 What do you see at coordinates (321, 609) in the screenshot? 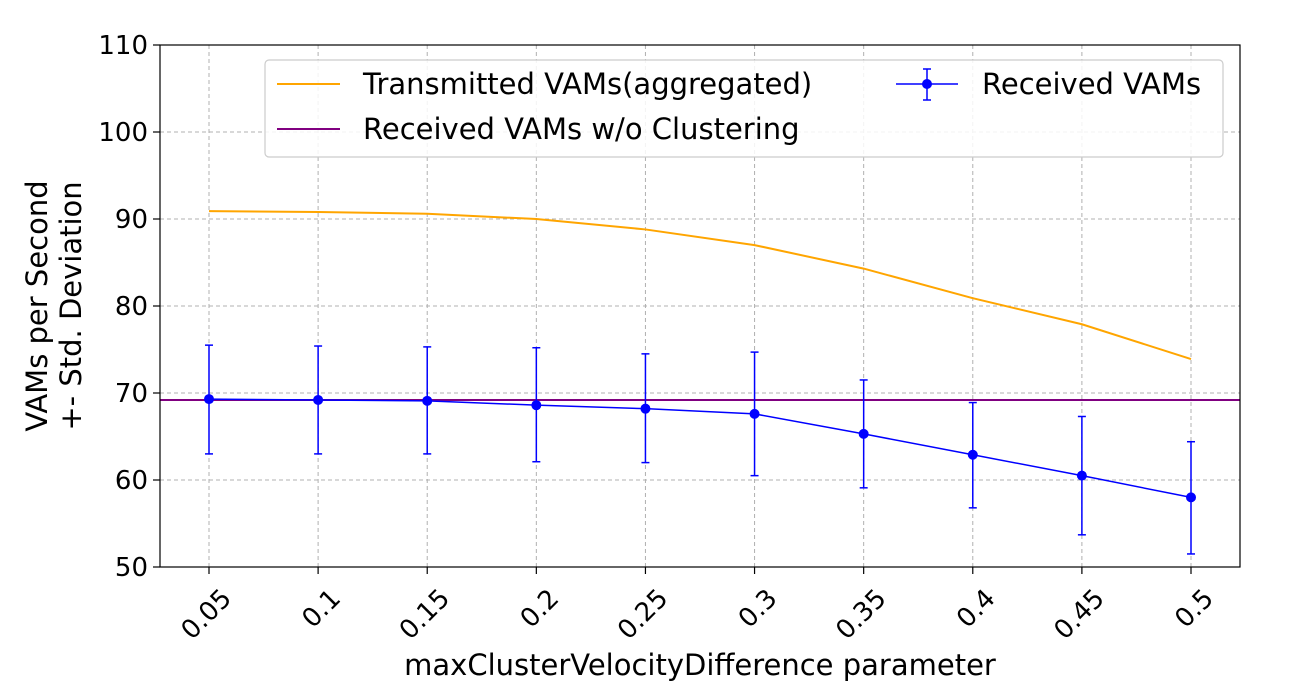
I see `x-tick-label: 0.1` at bounding box center [321, 609].